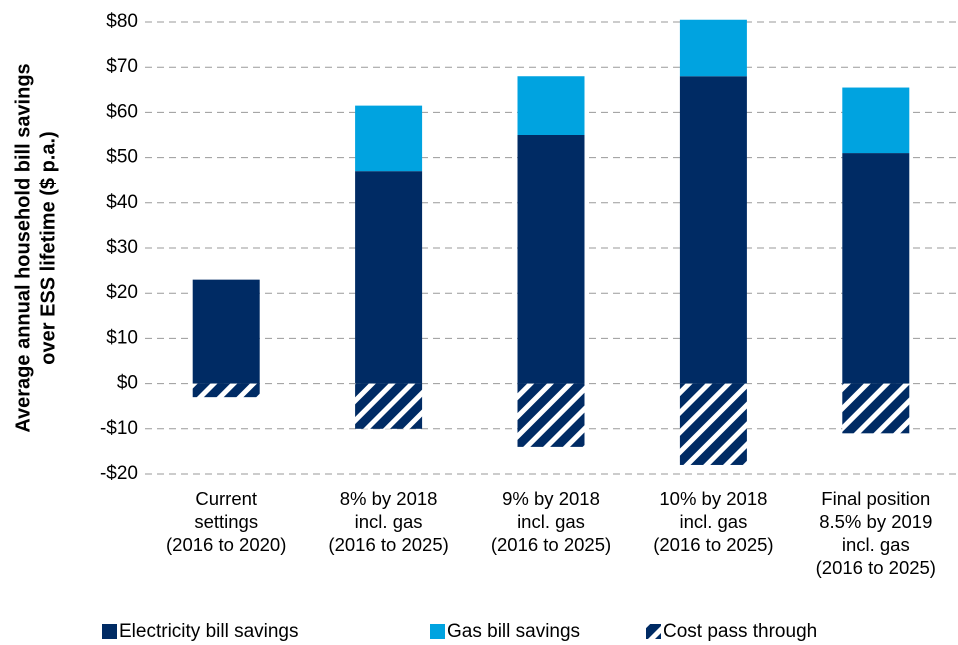 The height and width of the screenshot is (645, 958). What do you see at coordinates (551, 498) in the screenshot?
I see `x-tick-label-line: 9% by 2018` at bounding box center [551, 498].